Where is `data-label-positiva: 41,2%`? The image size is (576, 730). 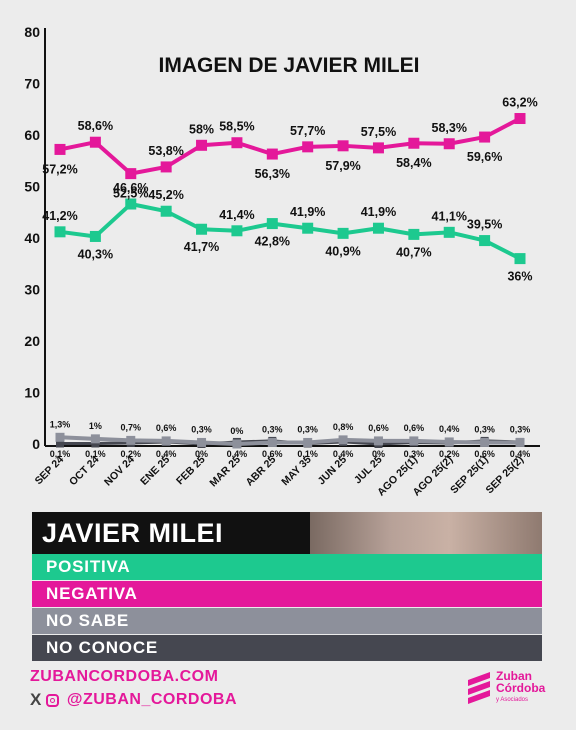 data-label-positiva: 41,2% is located at coordinates (59, 216).